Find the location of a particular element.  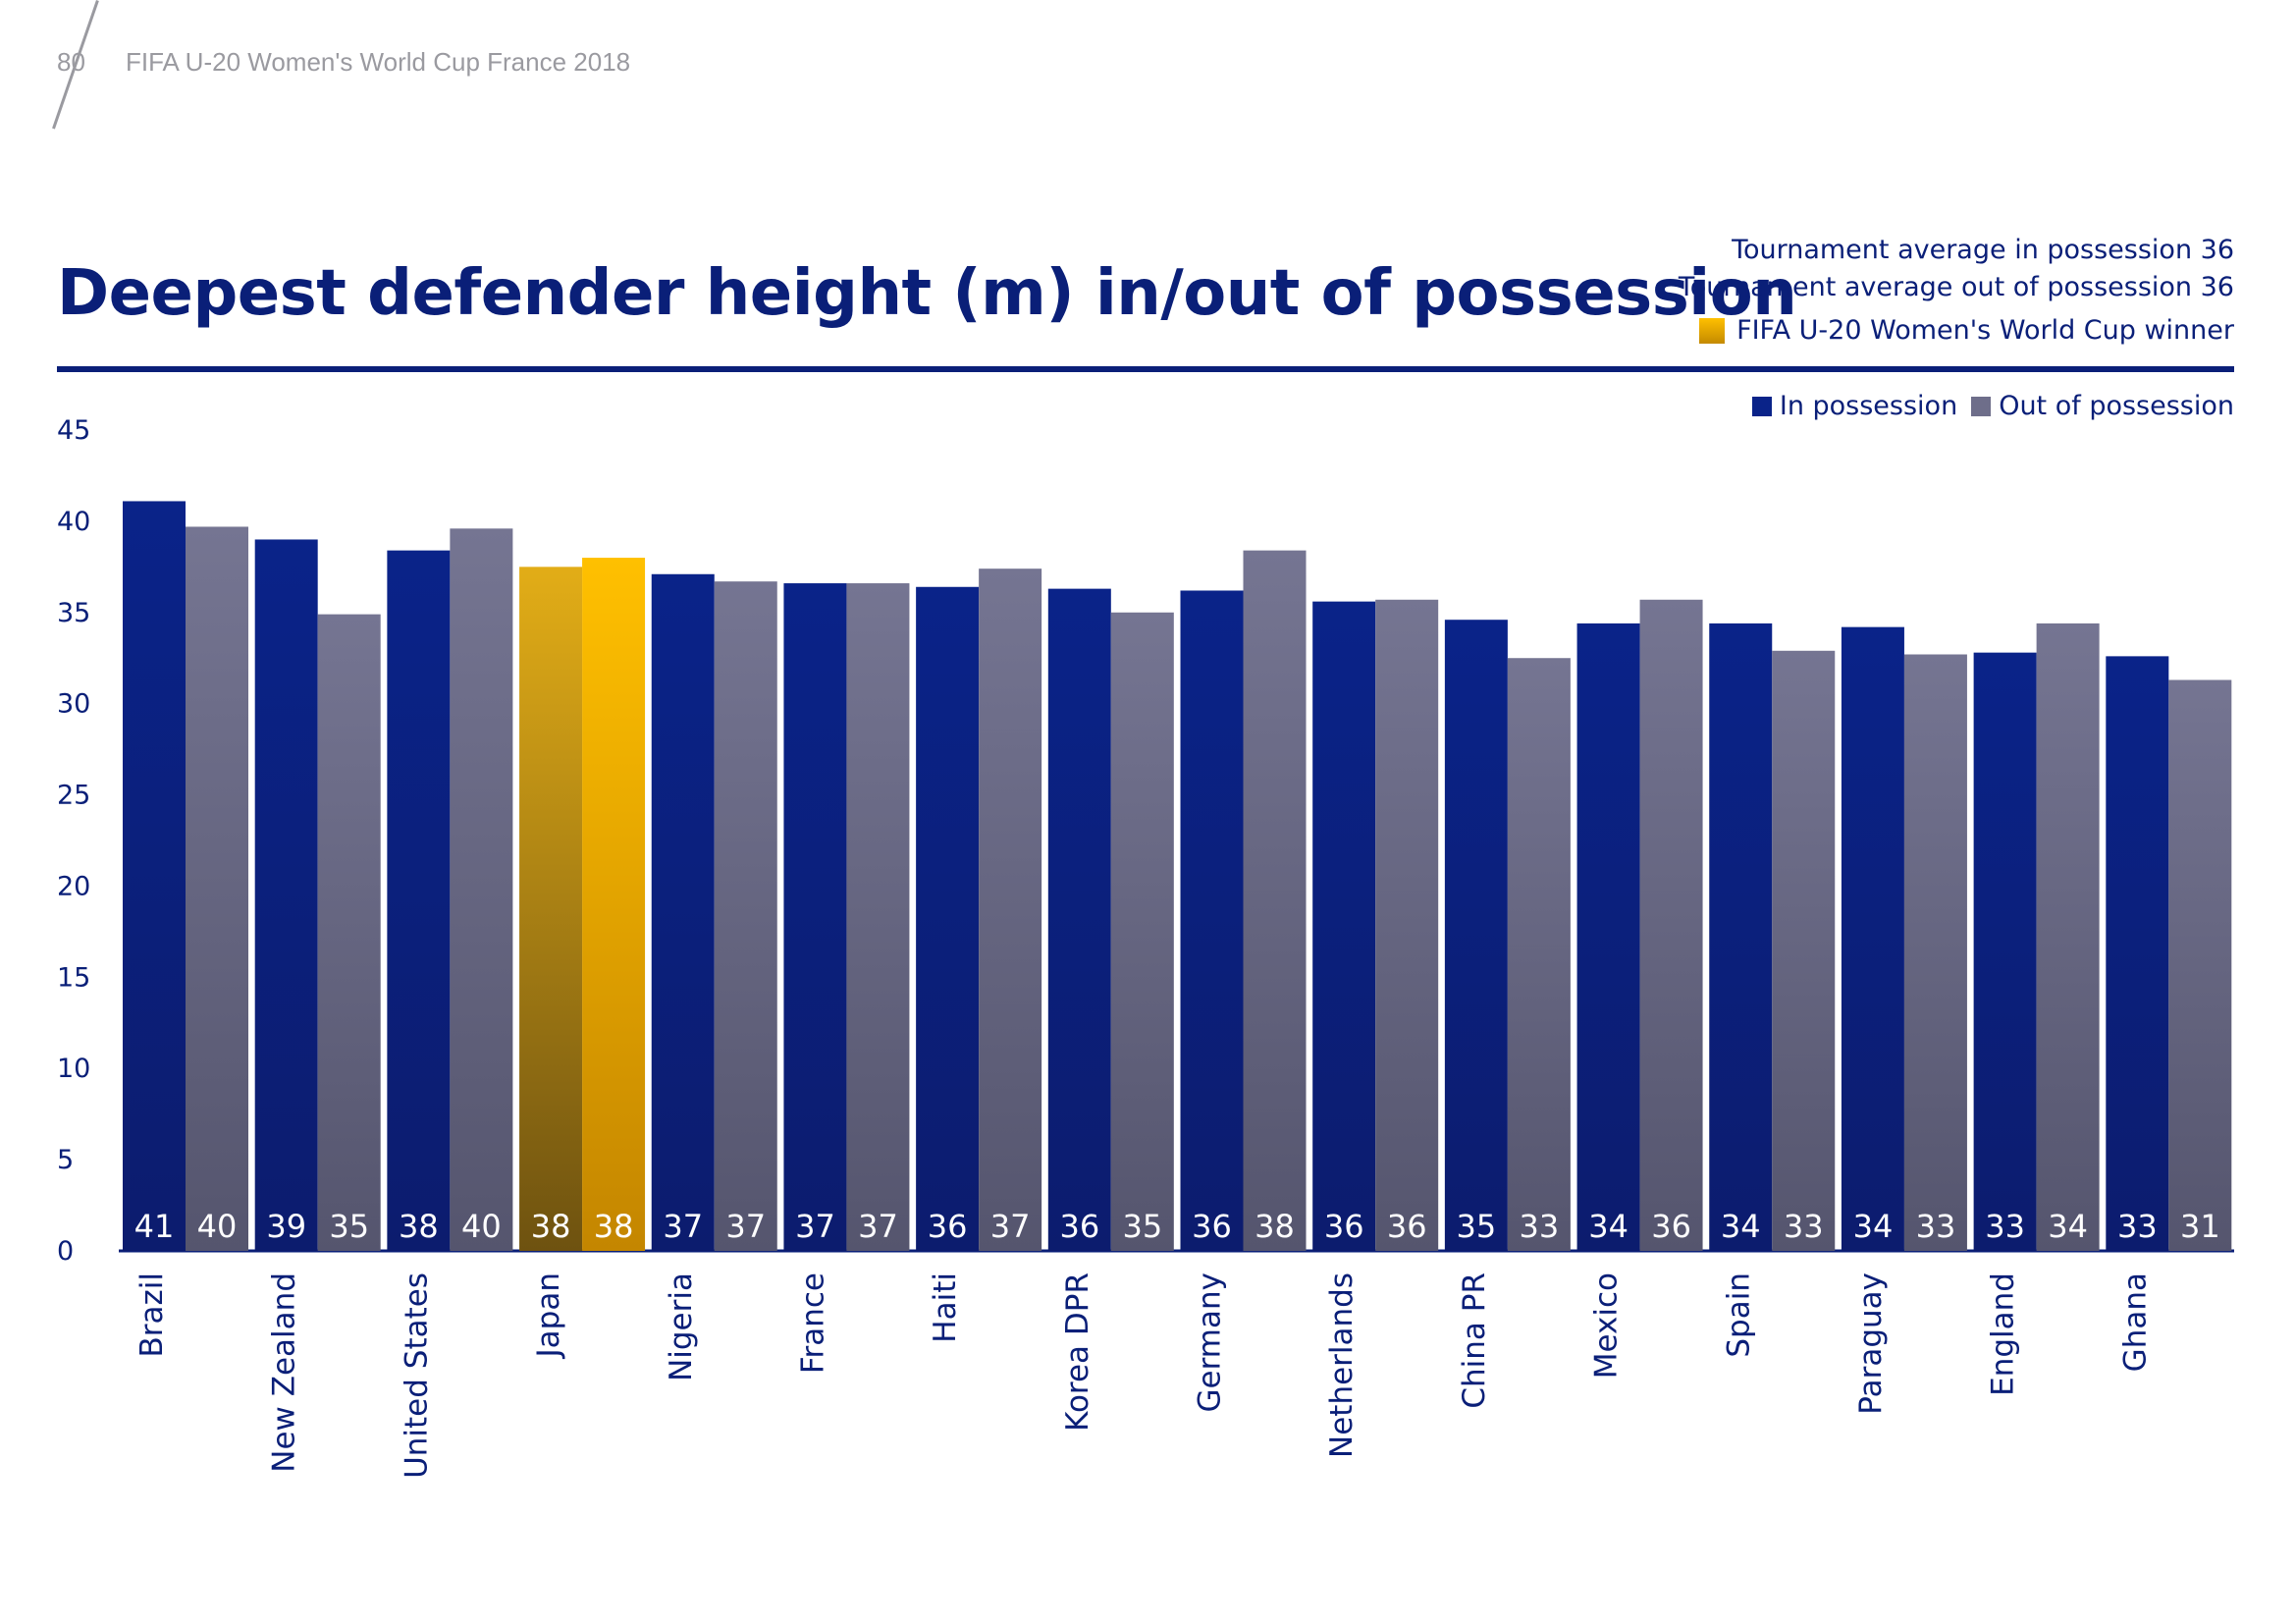

bar-out-france is located at coordinates (878, 917).